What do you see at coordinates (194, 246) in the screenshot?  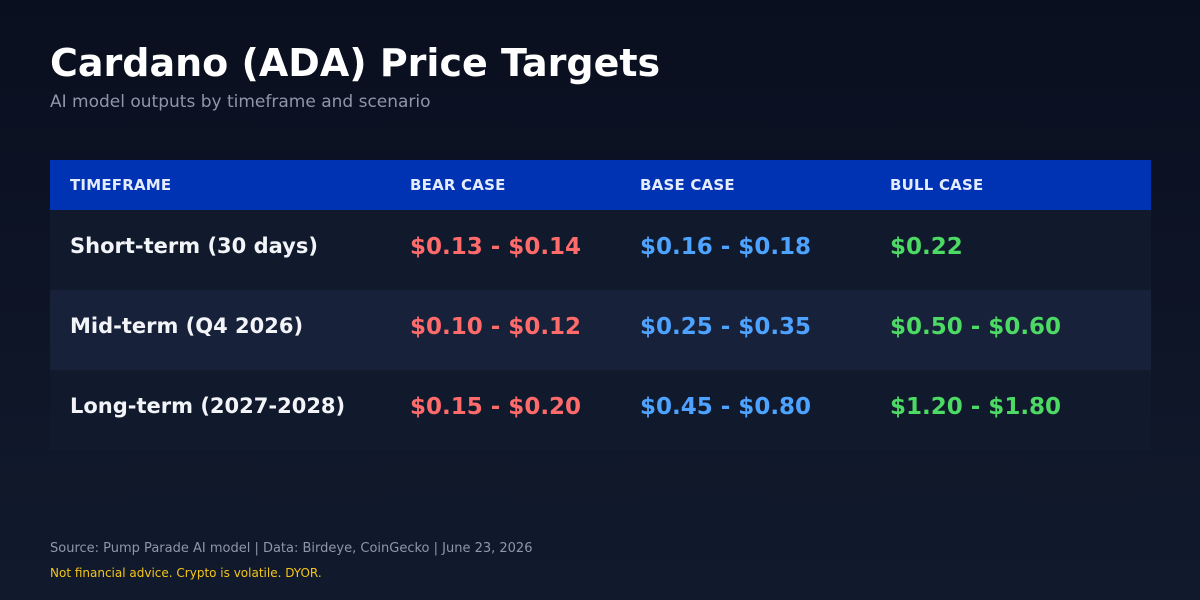 I see `timeframe-cell: Short-term (30 days)` at bounding box center [194, 246].